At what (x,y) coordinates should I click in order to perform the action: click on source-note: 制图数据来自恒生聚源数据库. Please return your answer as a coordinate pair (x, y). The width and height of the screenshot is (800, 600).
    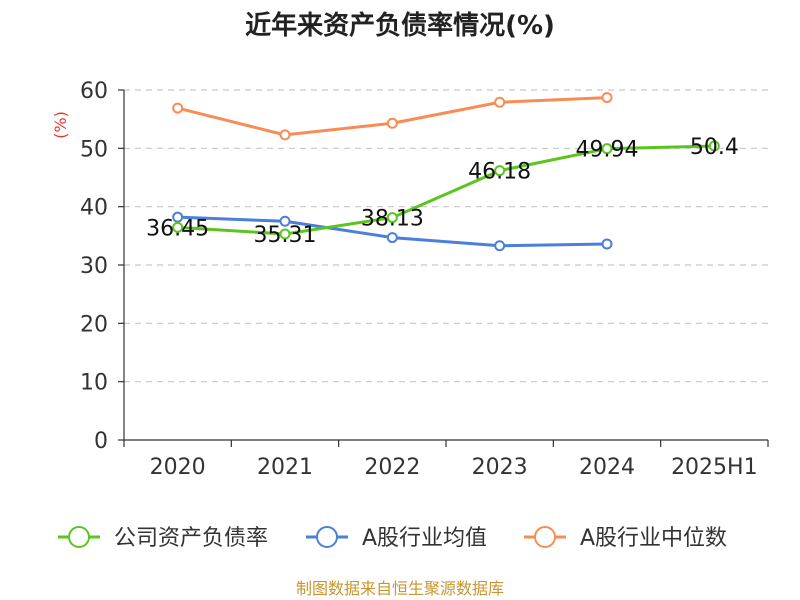
    Looking at the image, I should click on (400, 588).